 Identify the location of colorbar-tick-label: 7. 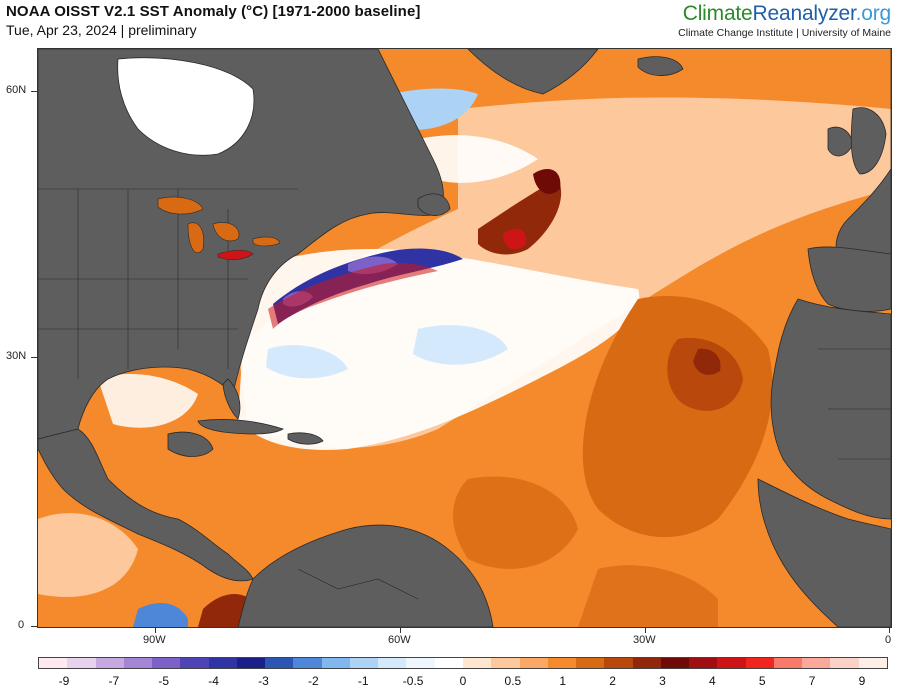
(812, 681).